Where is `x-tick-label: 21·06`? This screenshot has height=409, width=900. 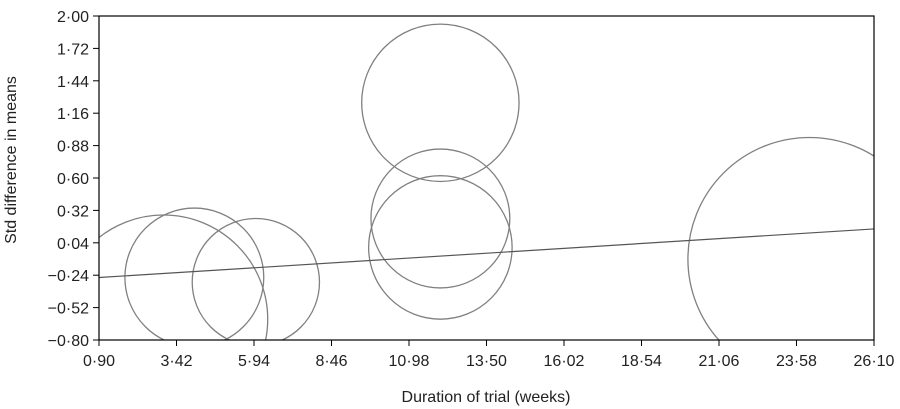
x-tick-label: 21·06 is located at coordinates (719, 361).